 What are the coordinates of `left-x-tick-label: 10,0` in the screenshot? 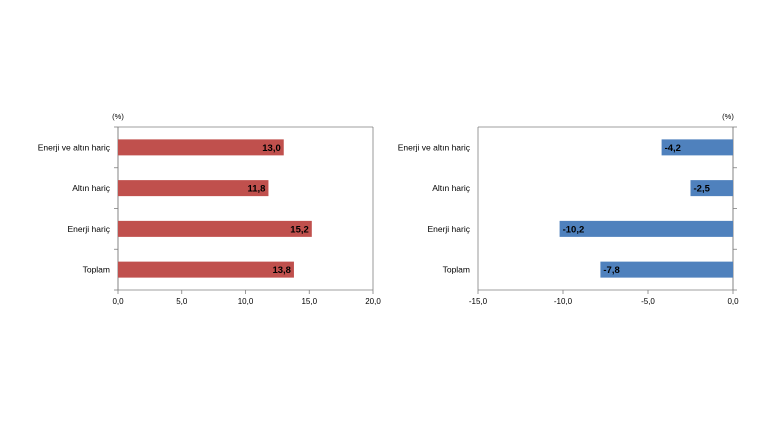 It's located at (246, 301).